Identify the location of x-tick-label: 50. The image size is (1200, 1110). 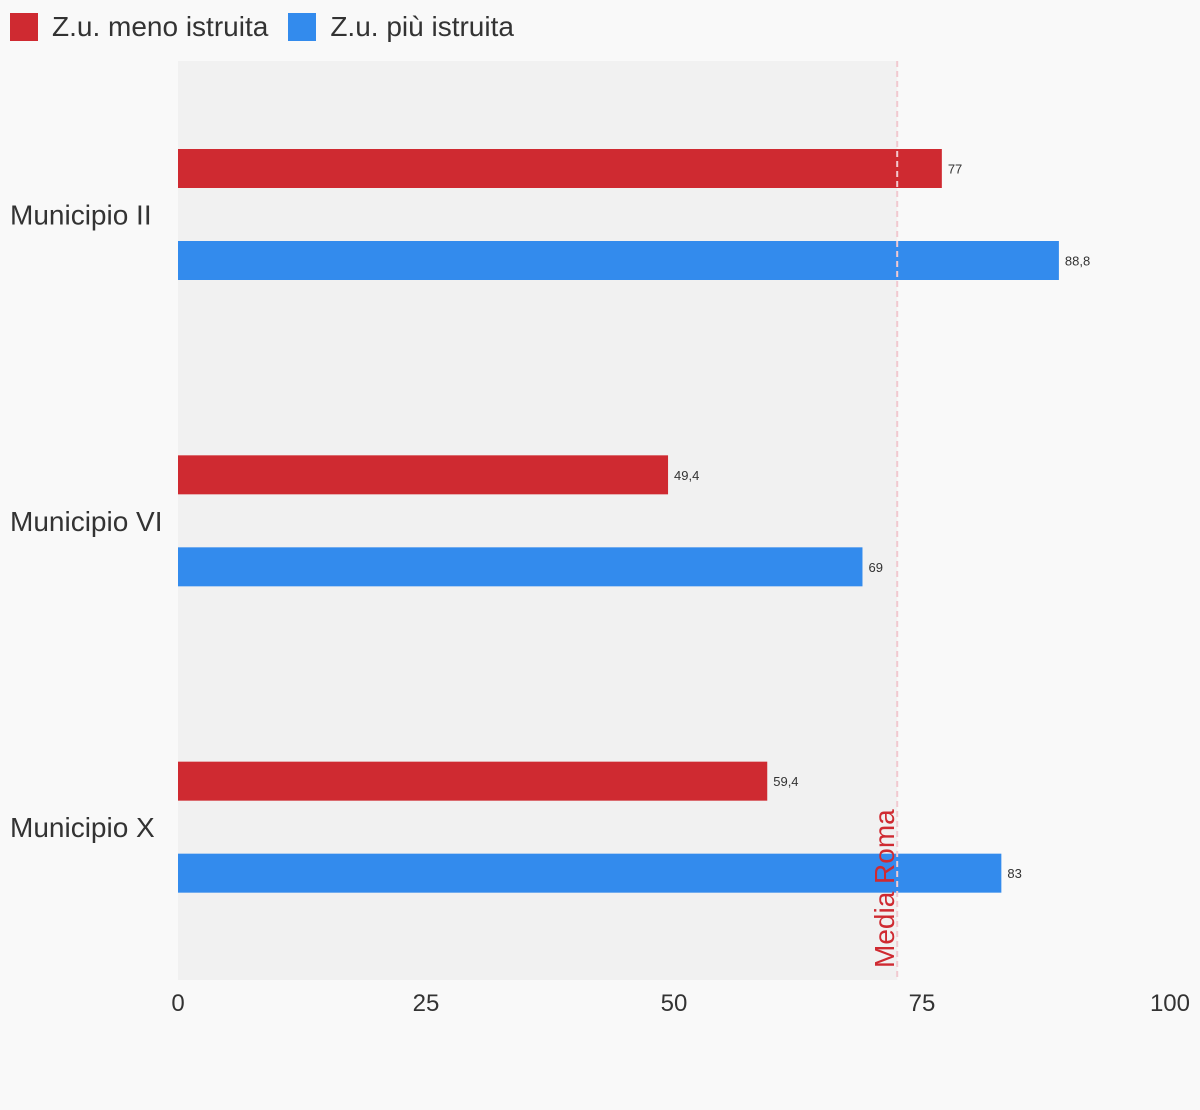
(674, 1003).